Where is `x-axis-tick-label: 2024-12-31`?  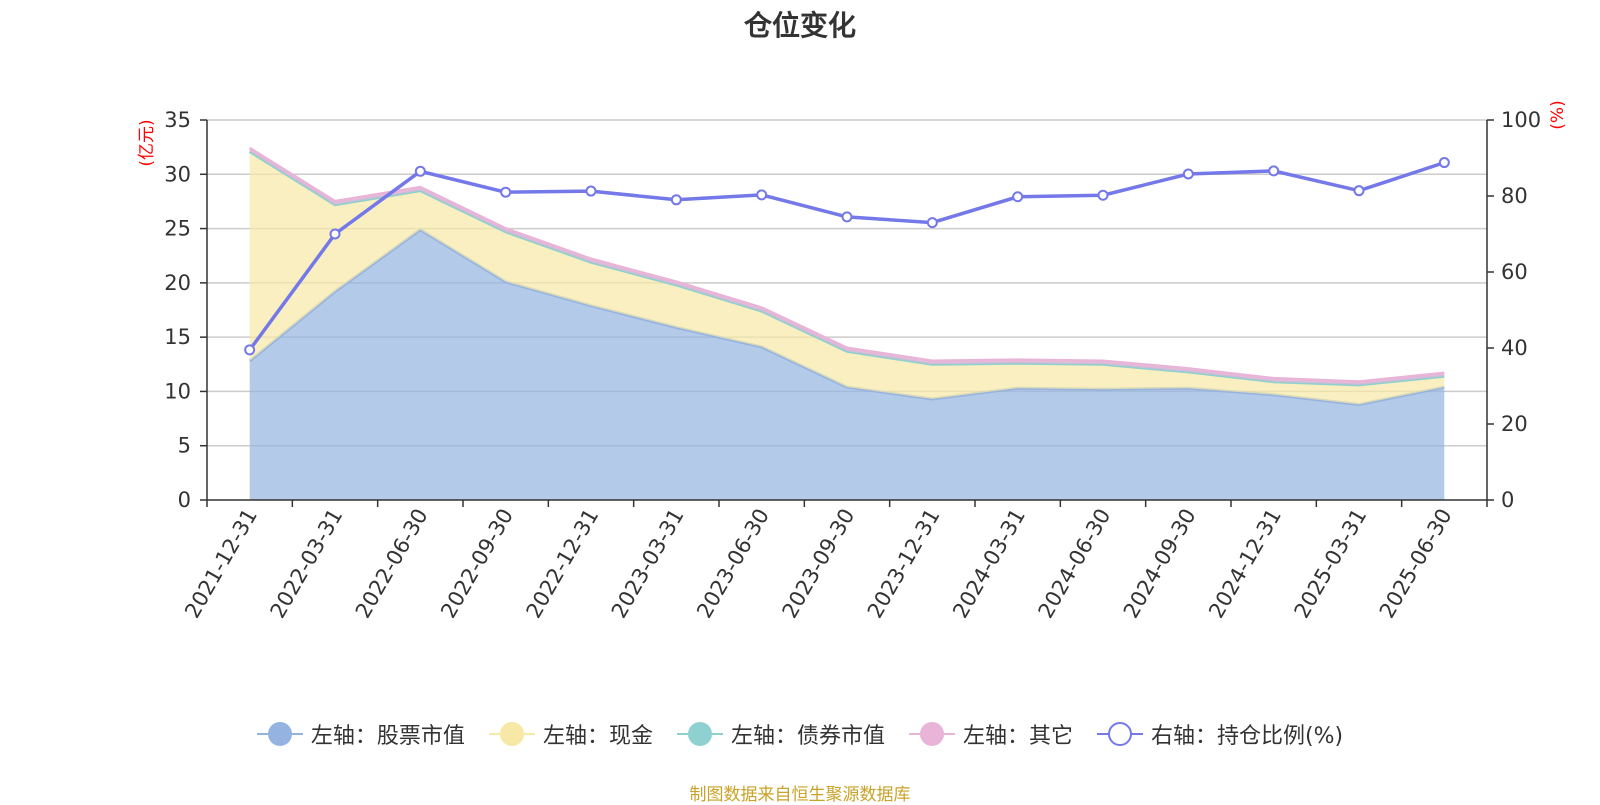
x-axis-tick-label: 2024-12-31 is located at coordinates (1245, 564).